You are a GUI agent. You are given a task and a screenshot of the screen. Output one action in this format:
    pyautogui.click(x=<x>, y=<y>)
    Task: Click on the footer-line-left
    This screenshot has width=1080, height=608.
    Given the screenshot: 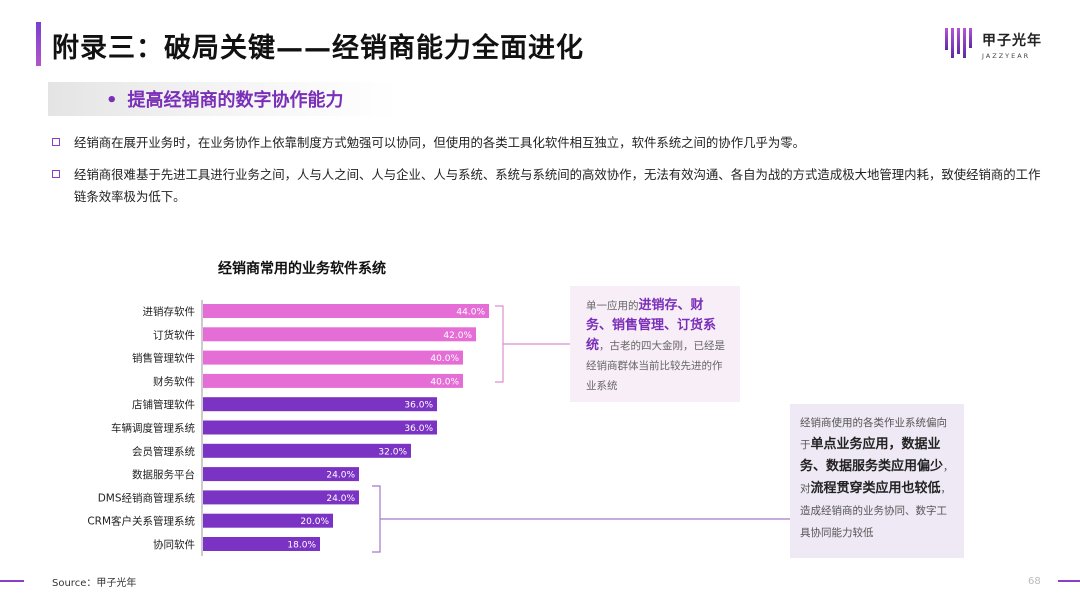 What is the action you would take?
    pyautogui.click(x=12, y=581)
    